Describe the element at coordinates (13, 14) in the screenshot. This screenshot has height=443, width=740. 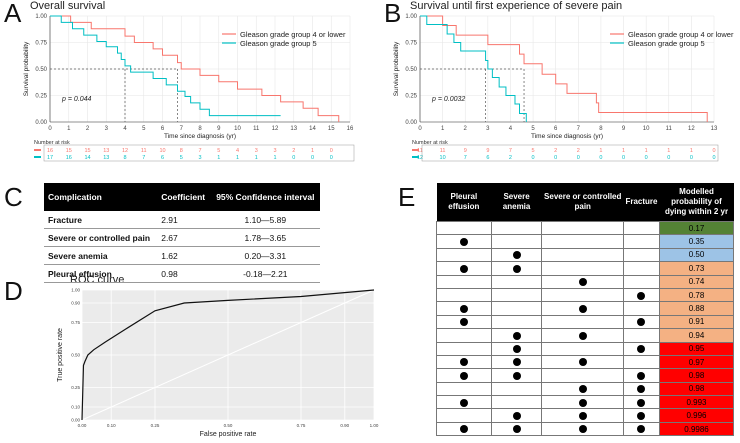
I see `panel-label-a: A` at that location.